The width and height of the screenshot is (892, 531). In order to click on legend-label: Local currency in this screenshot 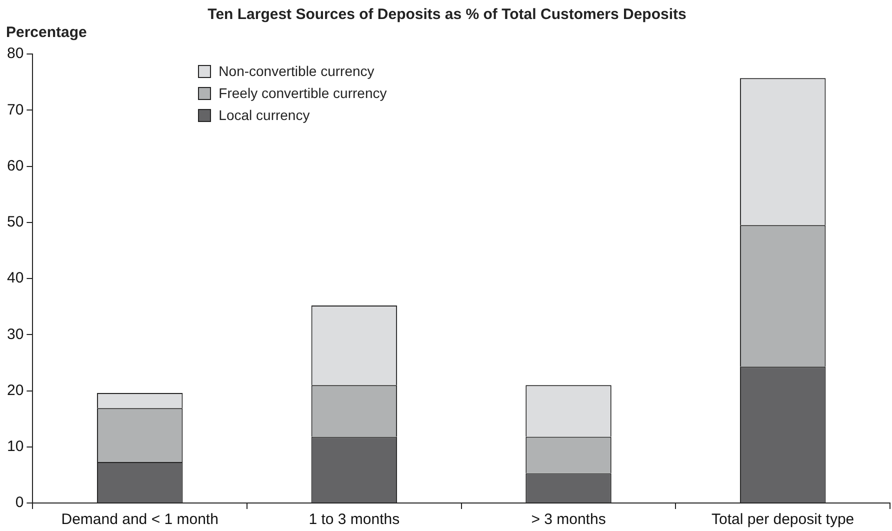, I will do `click(264, 115)`.